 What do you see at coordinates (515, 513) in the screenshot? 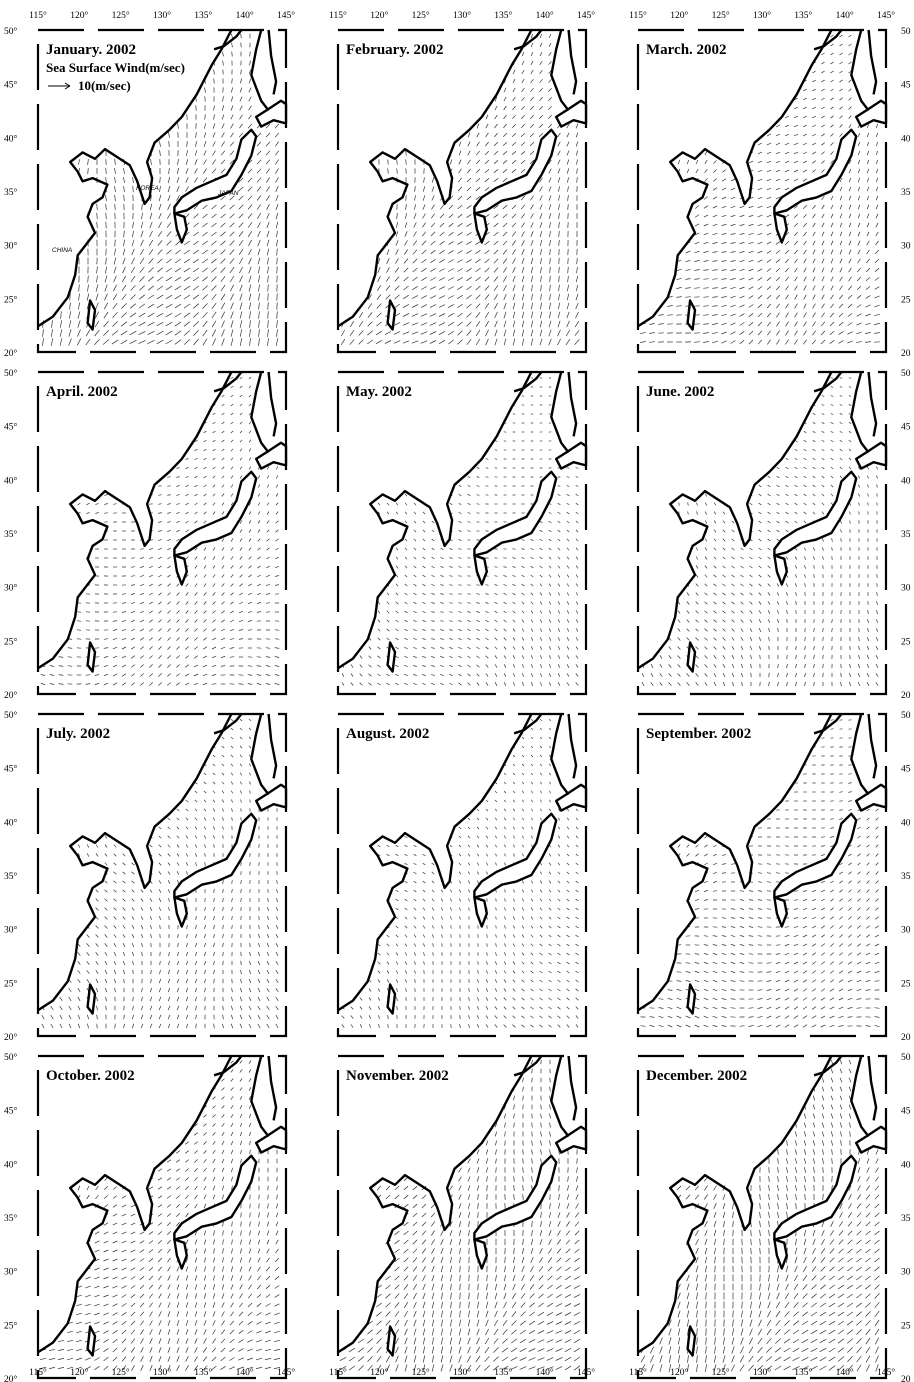
I see `japan-coast` at bounding box center [515, 513].